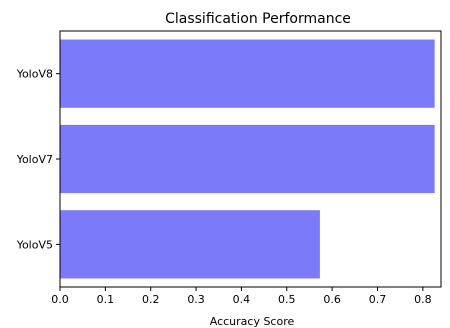  Describe the element at coordinates (151, 299) in the screenshot. I see `x-tick-label: 0.2` at that location.